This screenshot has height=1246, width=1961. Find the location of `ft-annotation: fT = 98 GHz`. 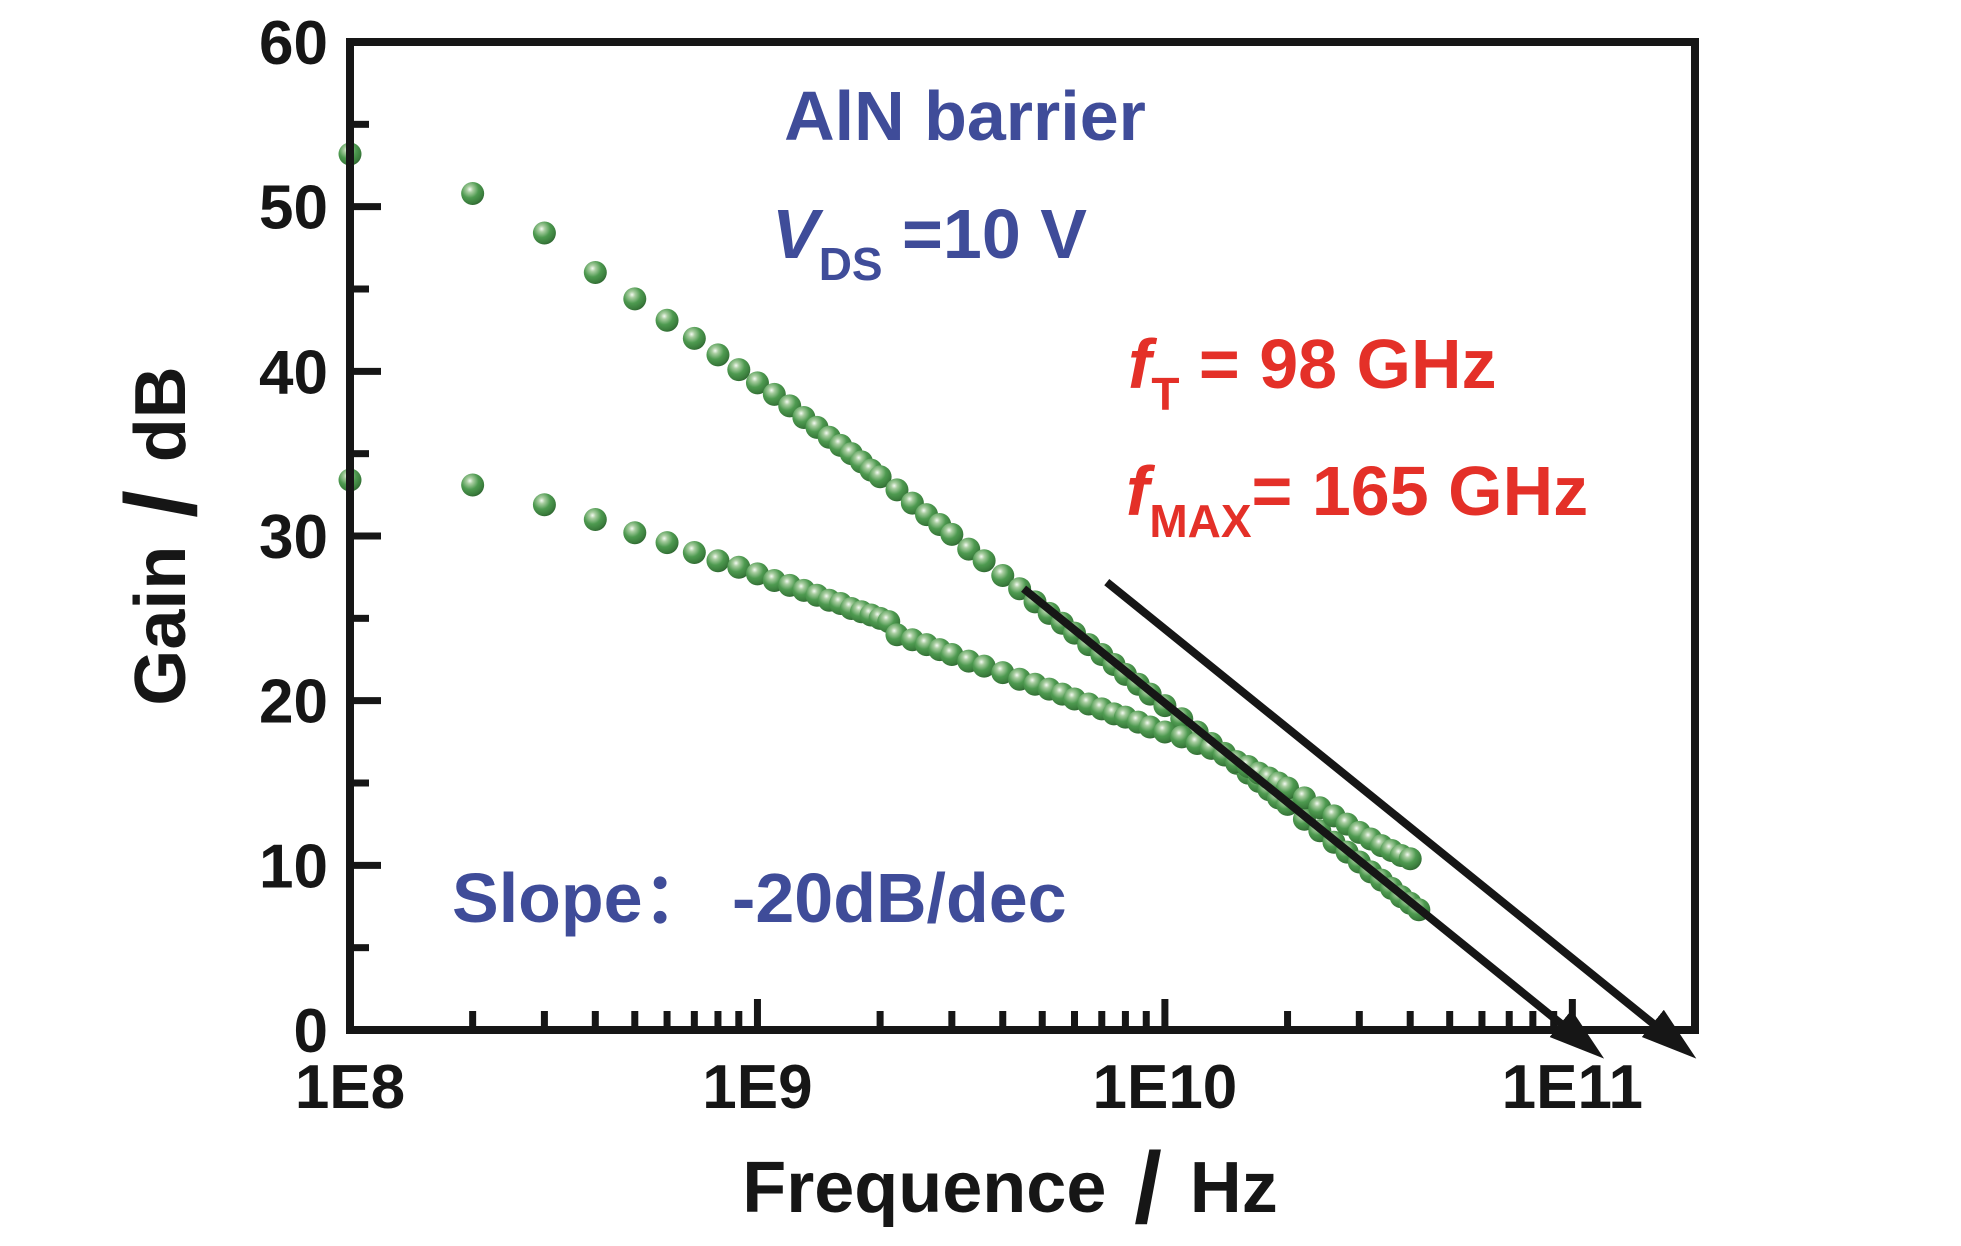

ft-annotation: fT = 98 GHz is located at coordinates (1312, 372).